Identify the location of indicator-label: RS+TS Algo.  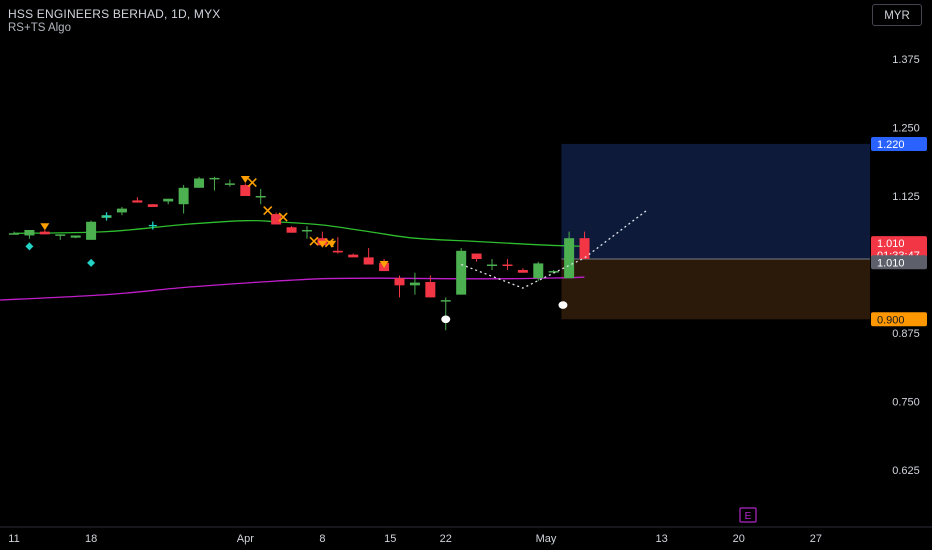
(39, 28).